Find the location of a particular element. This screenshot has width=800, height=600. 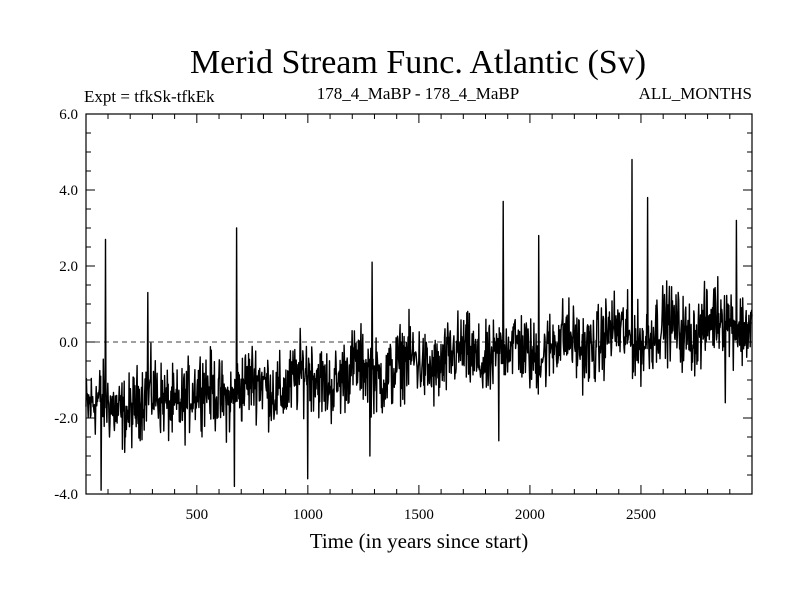

chart-title: Merid Stream Func. Atlantic (Sv) is located at coordinates (418, 62).